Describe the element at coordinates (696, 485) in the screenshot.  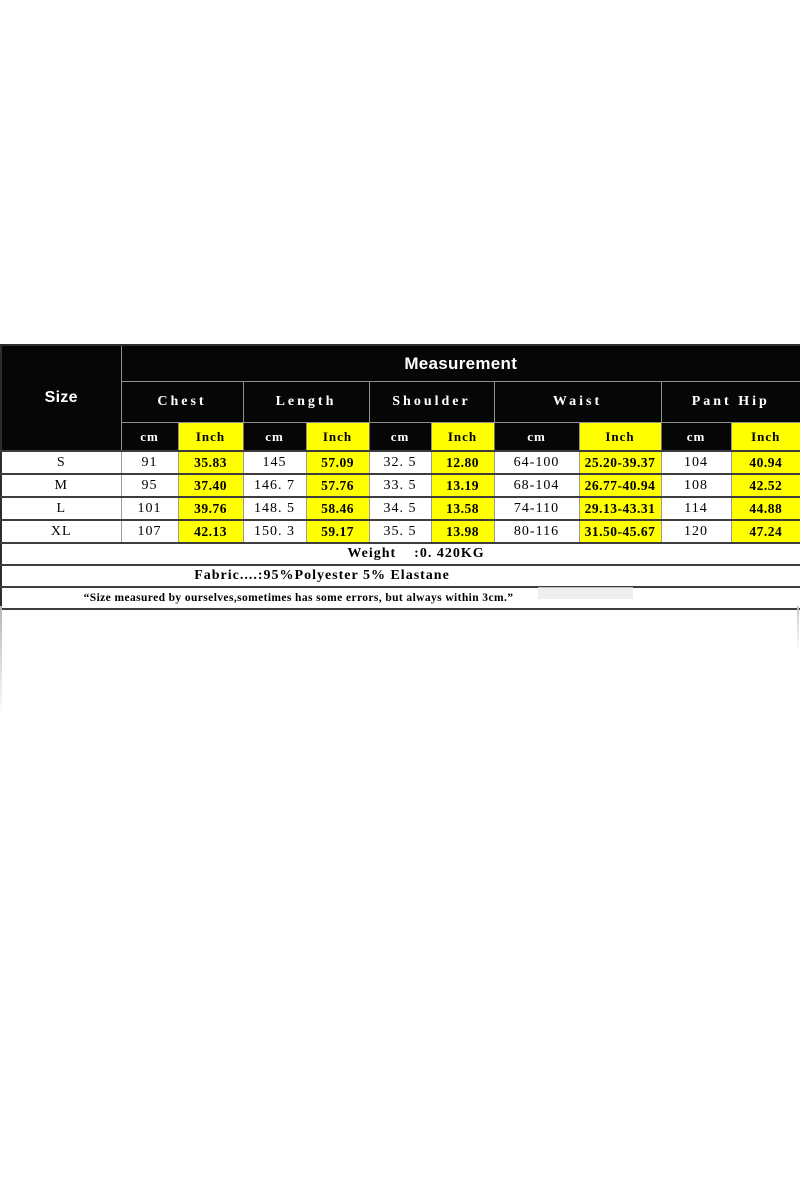
I see `pant-hip-cm-value: 108` at that location.